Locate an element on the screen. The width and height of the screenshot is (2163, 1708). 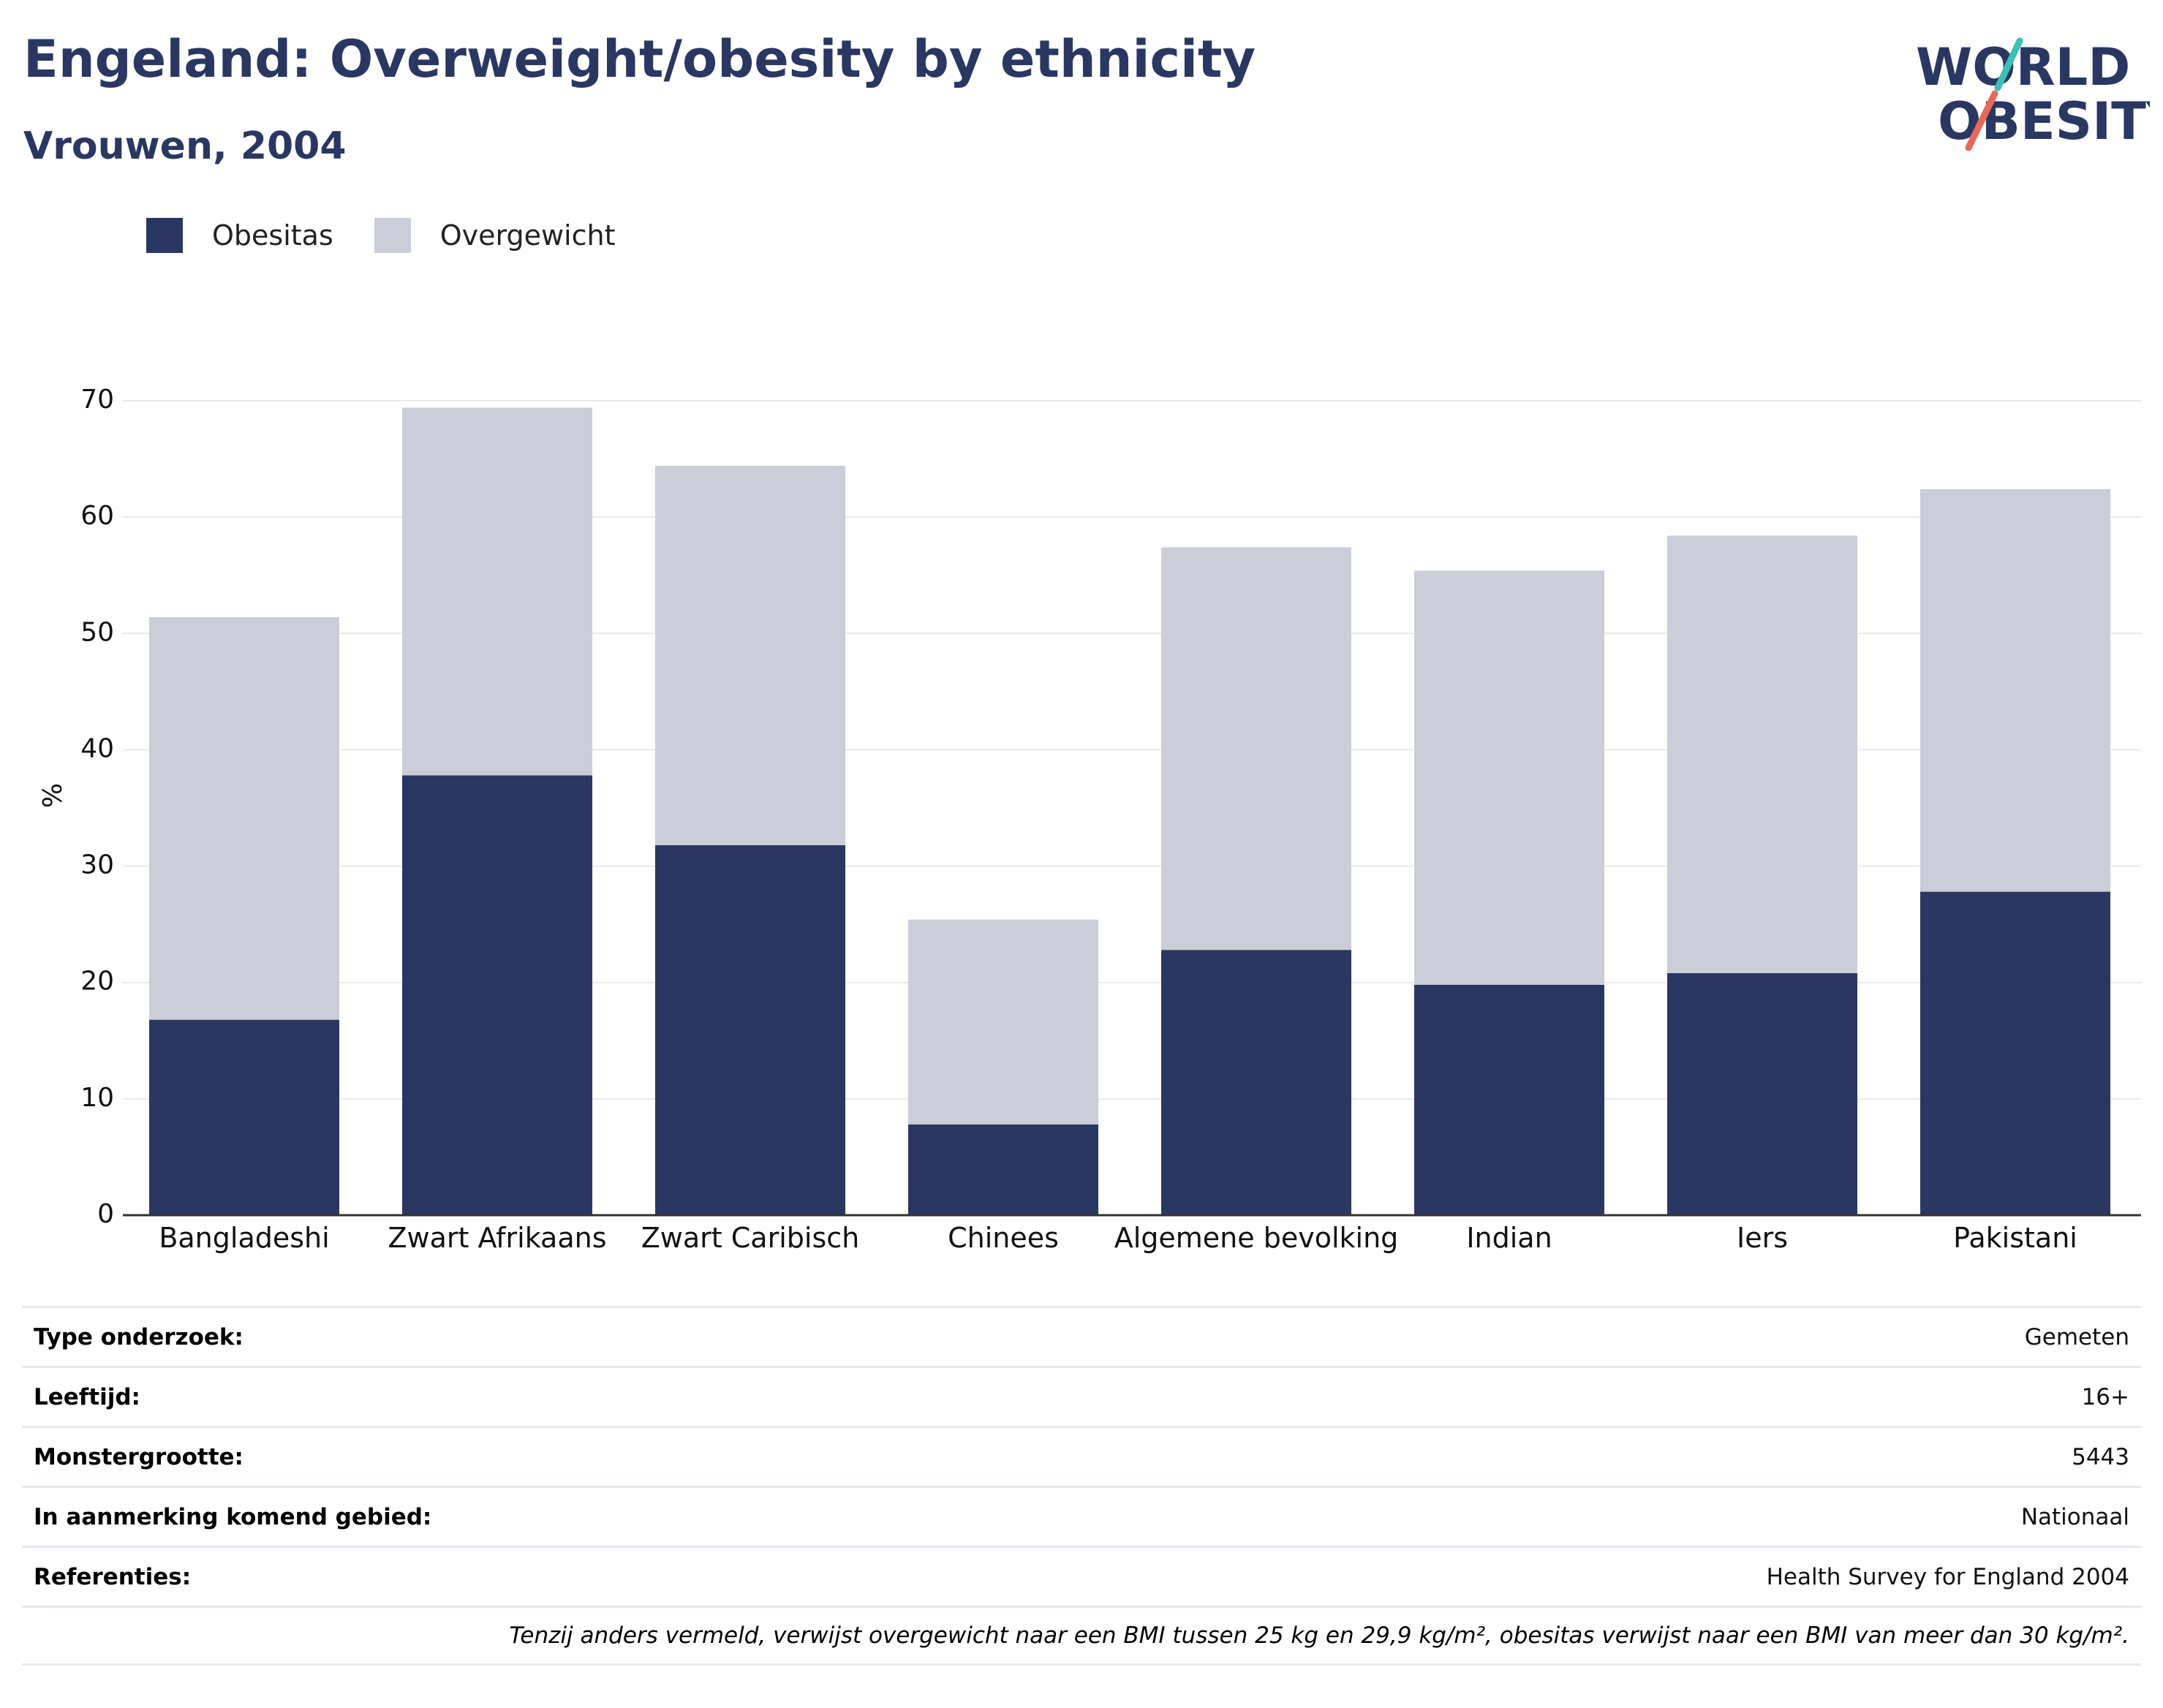
x-tick-label: Chinees is located at coordinates (1003, 1238).